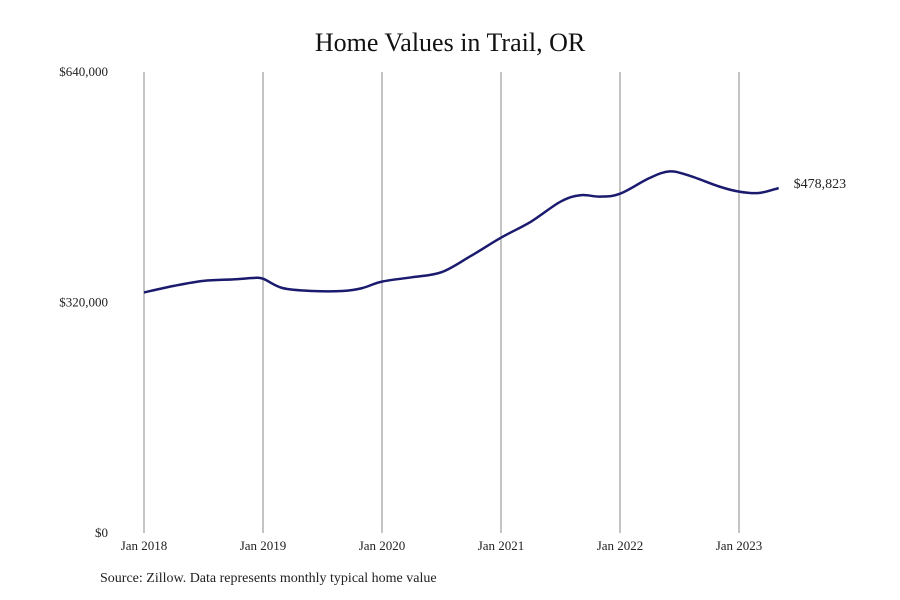 This screenshot has height=600, width=900. What do you see at coordinates (450, 42) in the screenshot?
I see `chart-title: Home Values in Trail, OR` at bounding box center [450, 42].